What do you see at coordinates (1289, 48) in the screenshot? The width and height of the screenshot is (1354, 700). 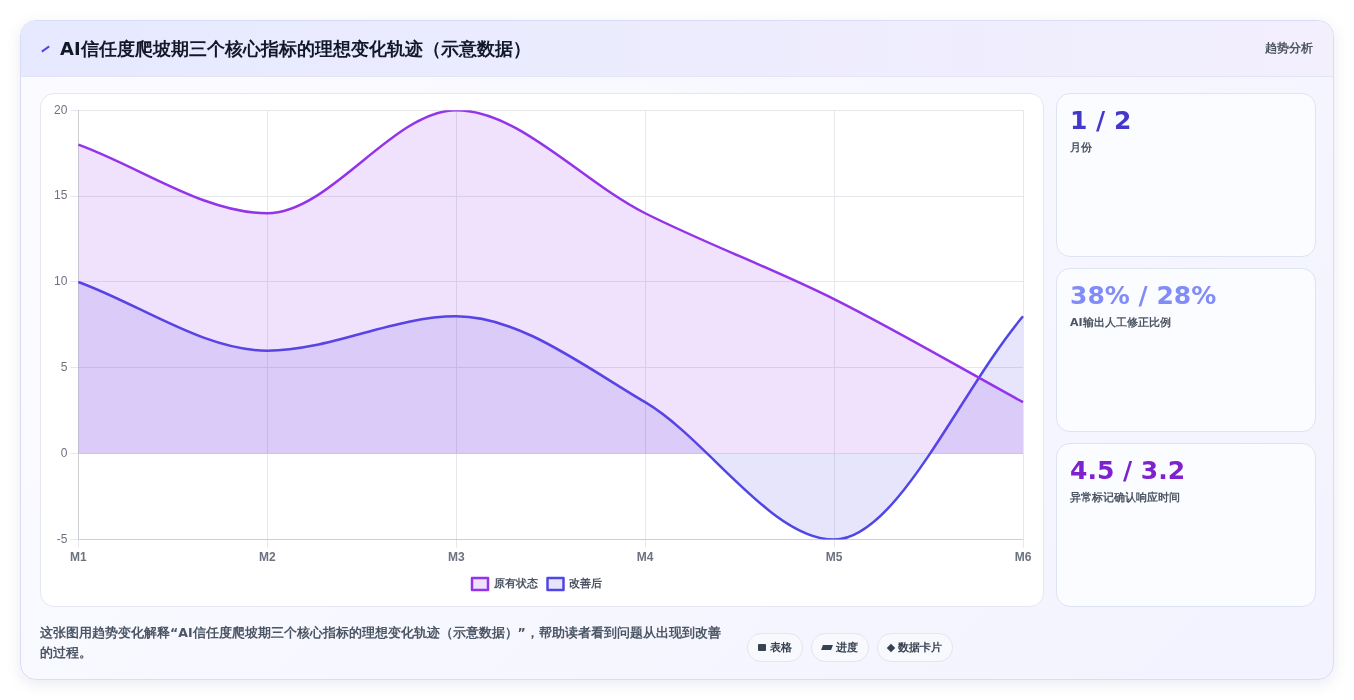 I see `text: 趋势分析` at bounding box center [1289, 48].